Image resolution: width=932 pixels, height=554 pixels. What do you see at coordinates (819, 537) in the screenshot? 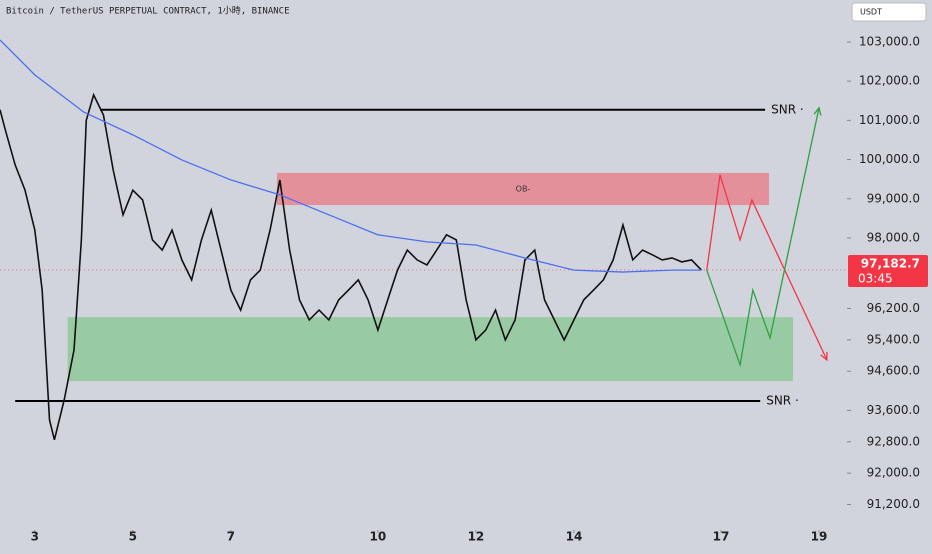
I see `x-tick-label: 19` at bounding box center [819, 537].